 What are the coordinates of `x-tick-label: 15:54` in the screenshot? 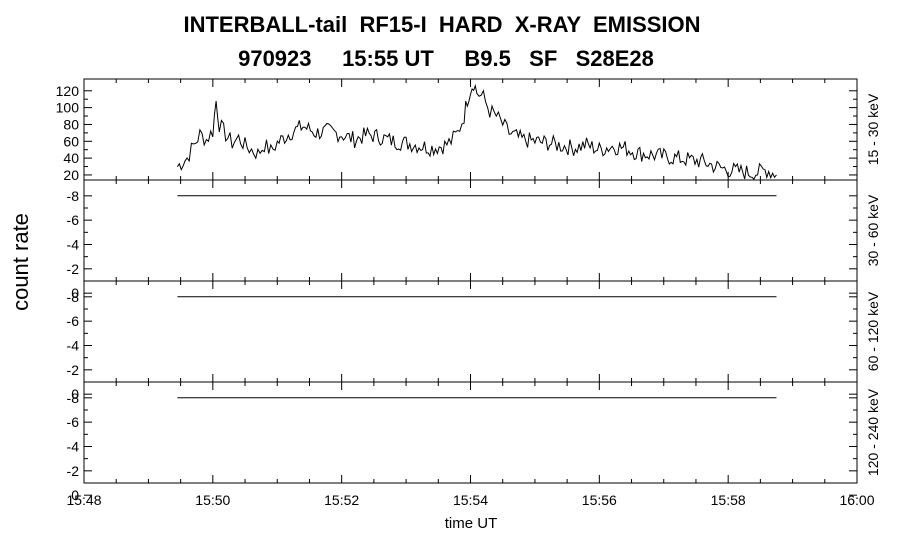 It's located at (470, 500).